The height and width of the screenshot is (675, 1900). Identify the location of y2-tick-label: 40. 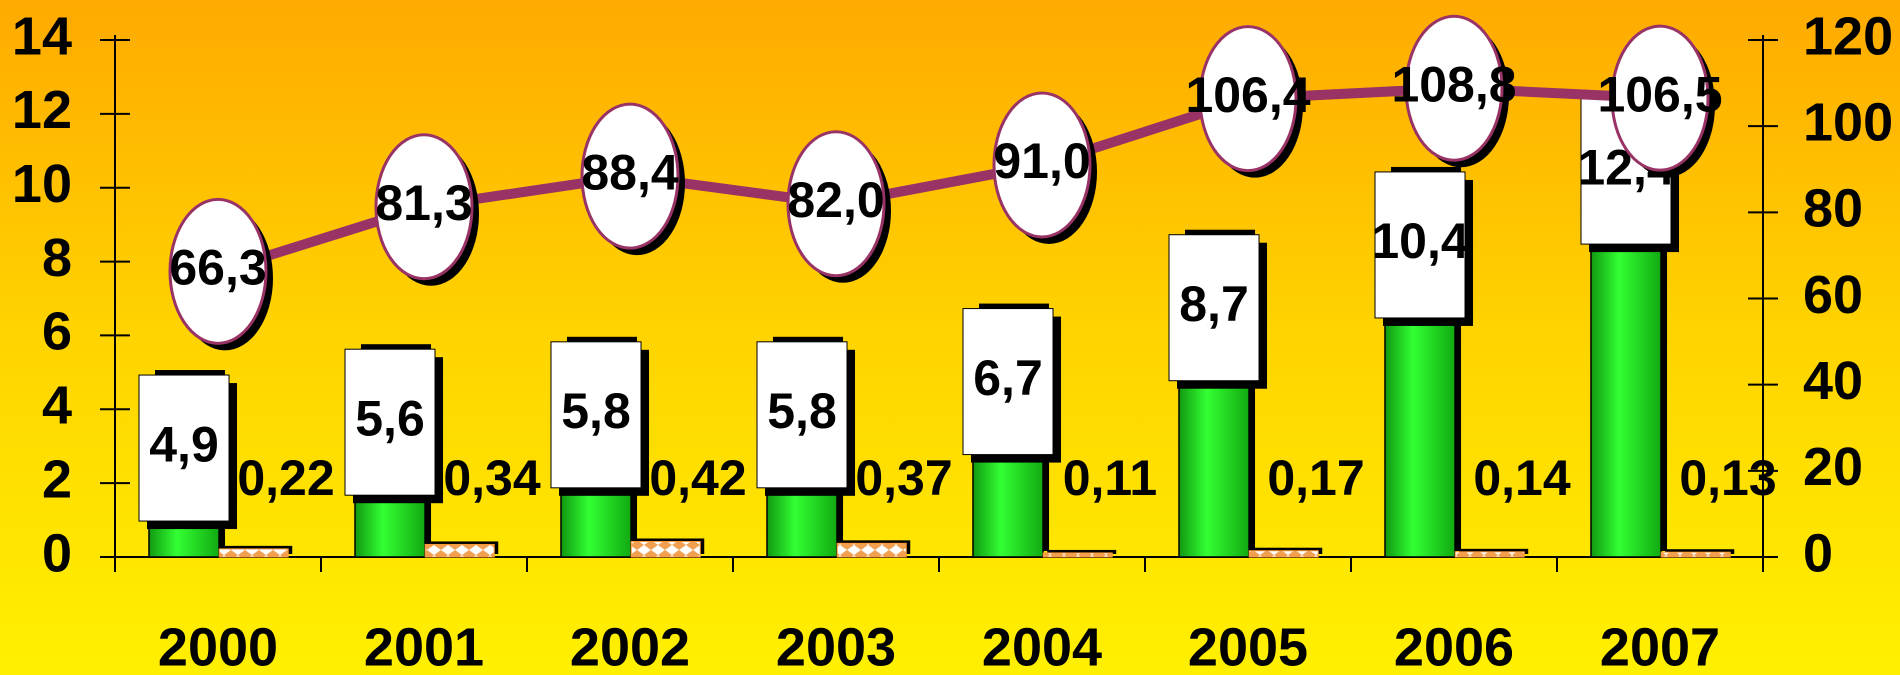
(1833, 381).